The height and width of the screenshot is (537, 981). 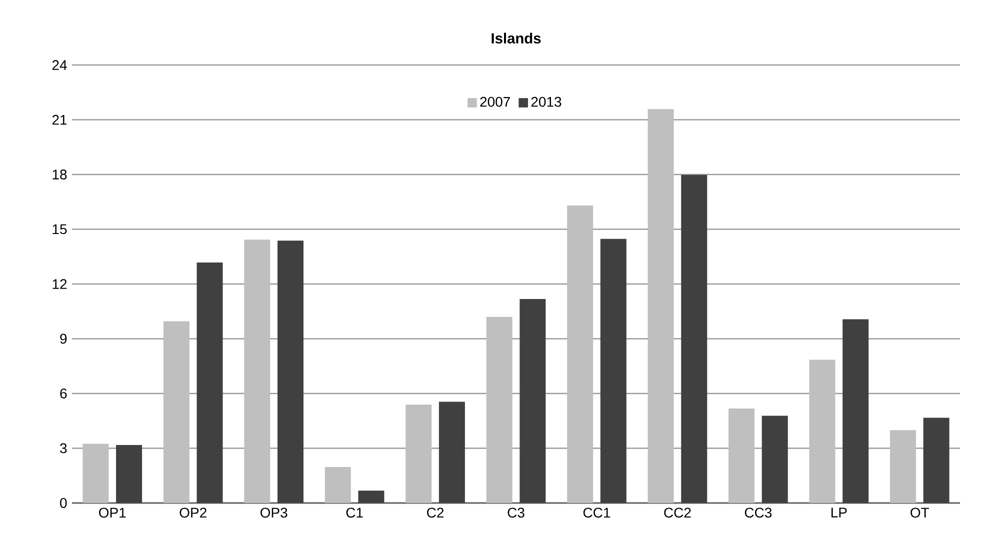 What do you see at coordinates (63, 339) in the screenshot?
I see `y-tick-label: 9` at bounding box center [63, 339].